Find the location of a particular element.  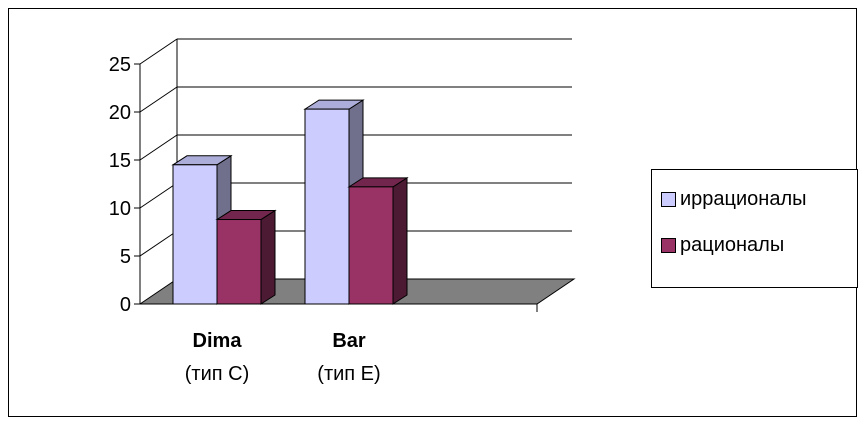

legend: иррационалы рационалы is located at coordinates (754, 228).